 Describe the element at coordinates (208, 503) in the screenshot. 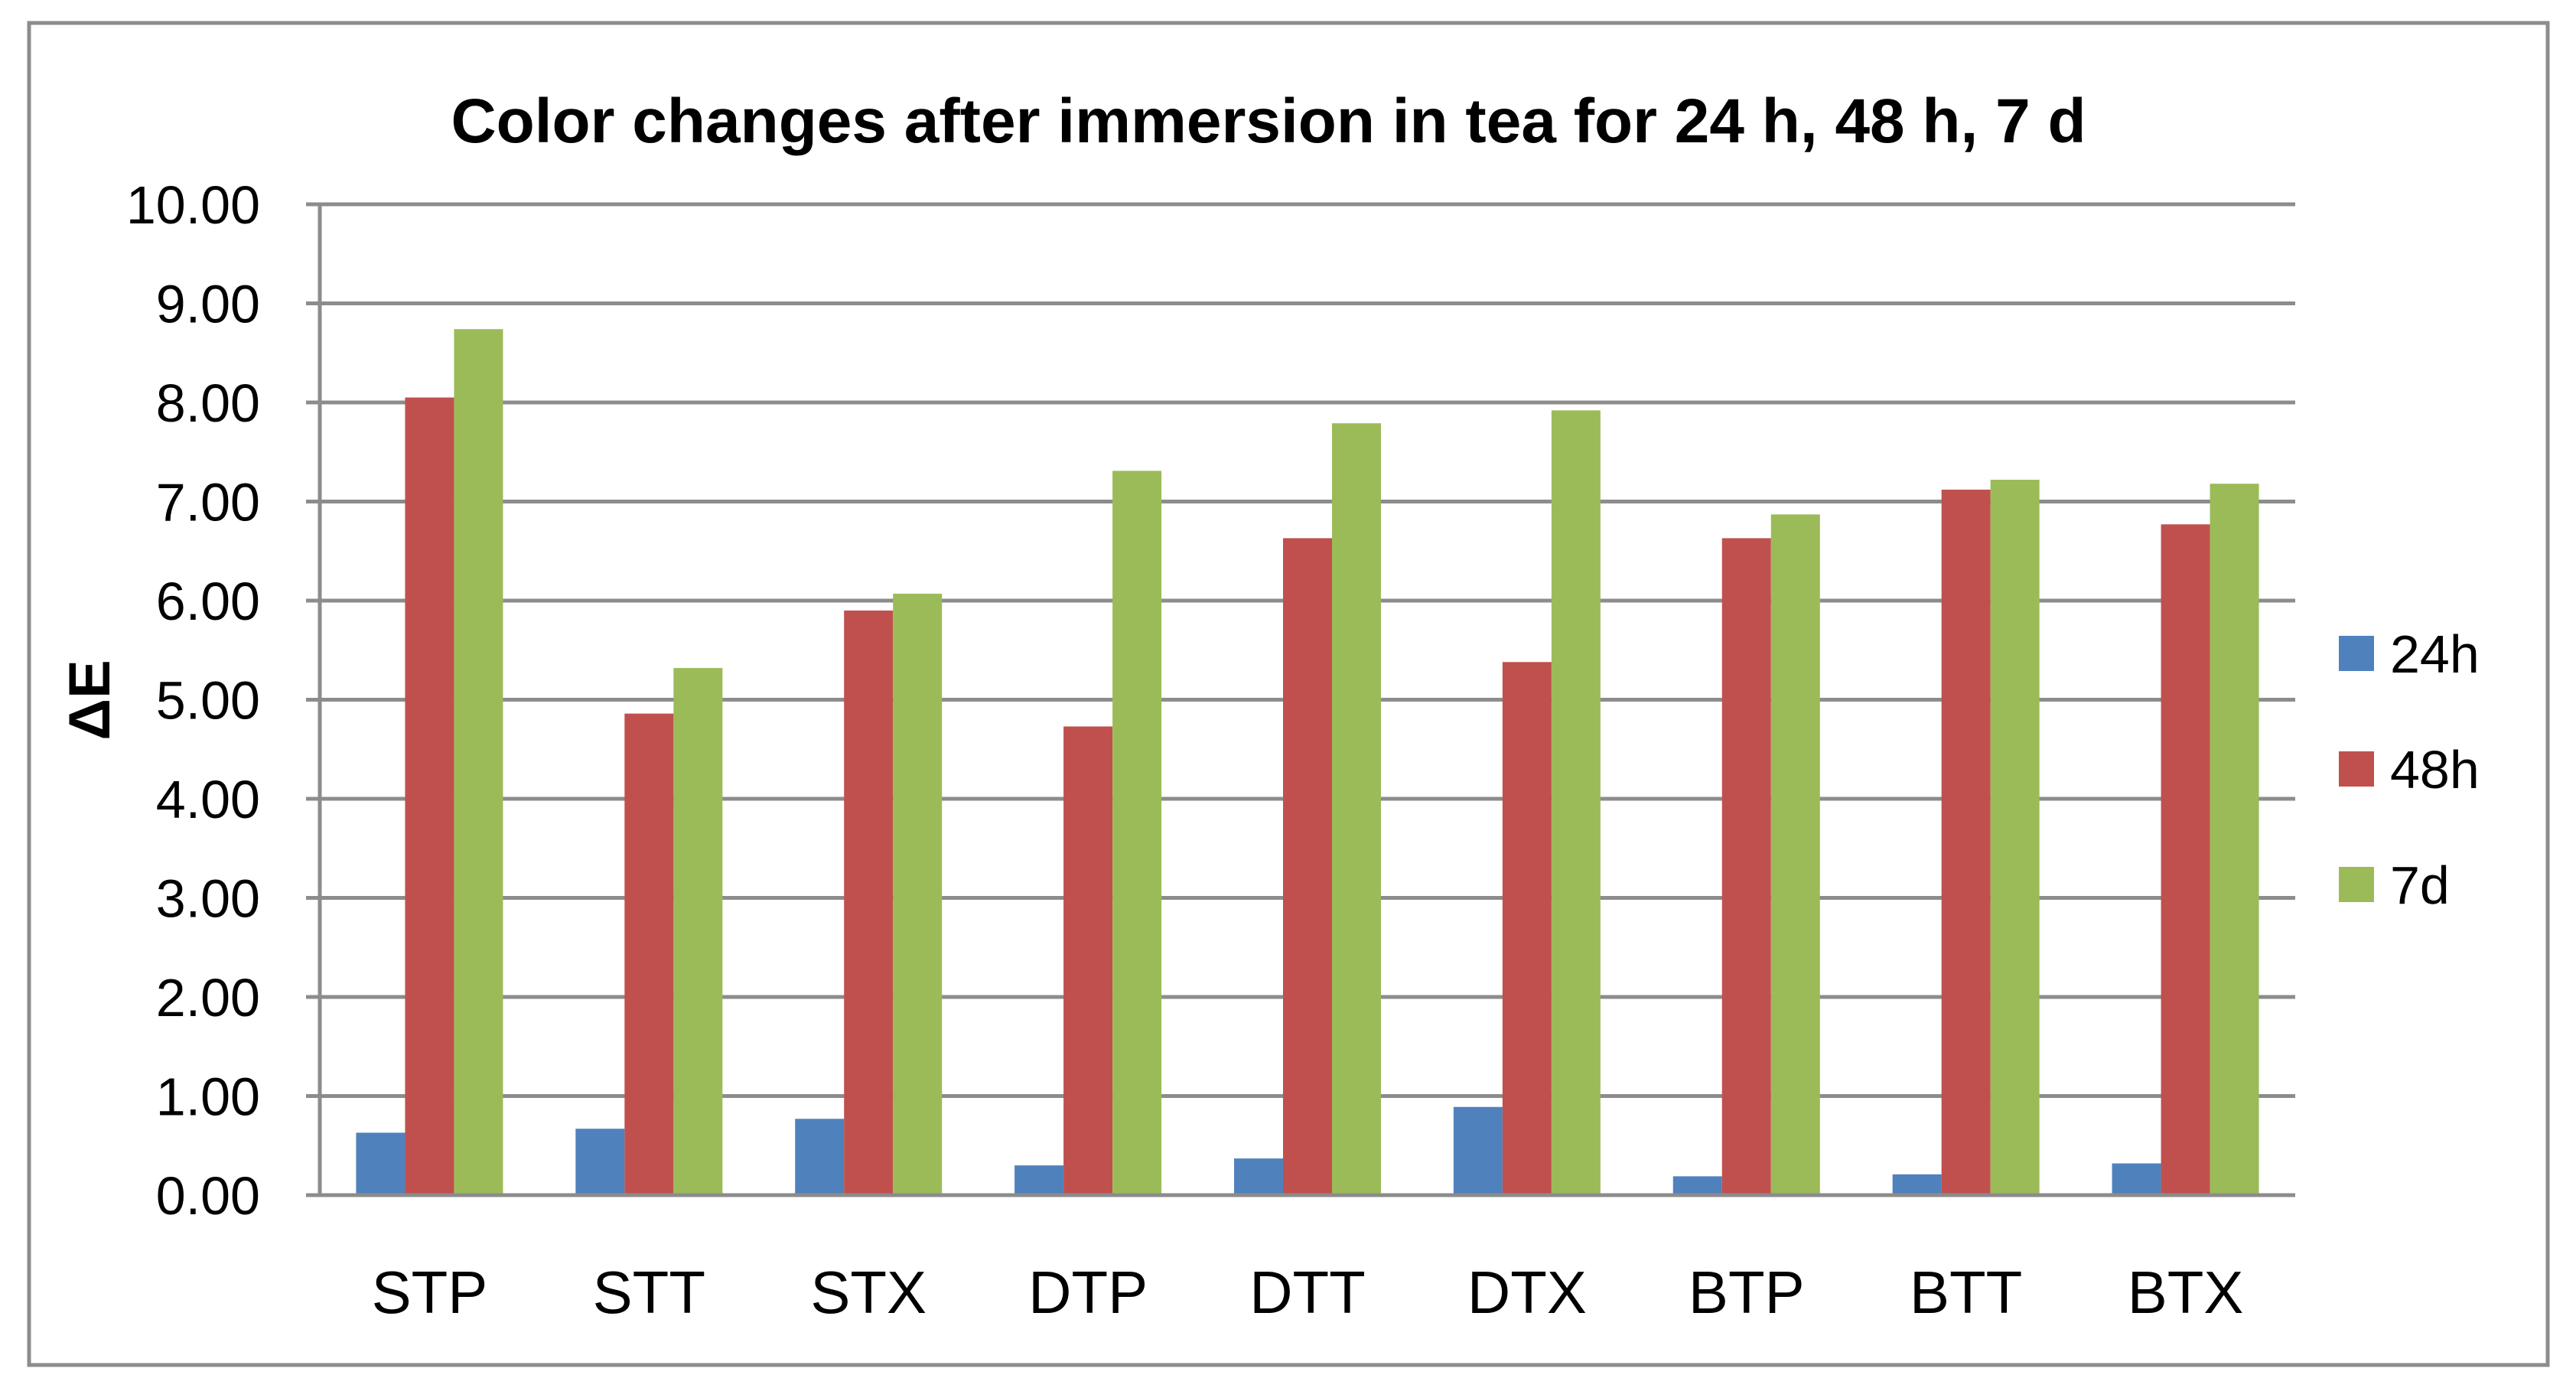

I see `y-tick-label: 7.00` at that location.